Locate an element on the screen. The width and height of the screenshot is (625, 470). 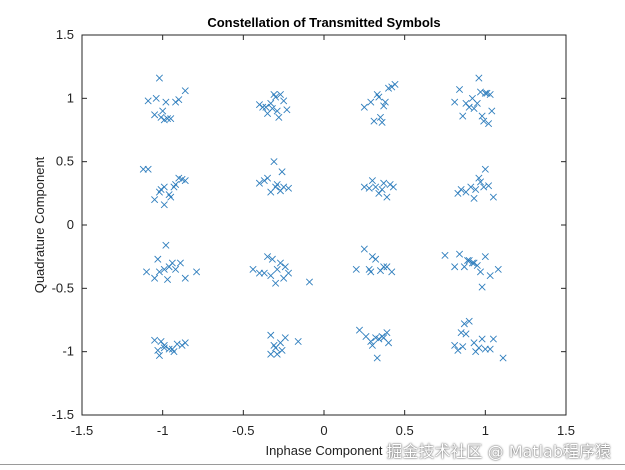
y-tick-label: 1 is located at coordinates (70, 97).